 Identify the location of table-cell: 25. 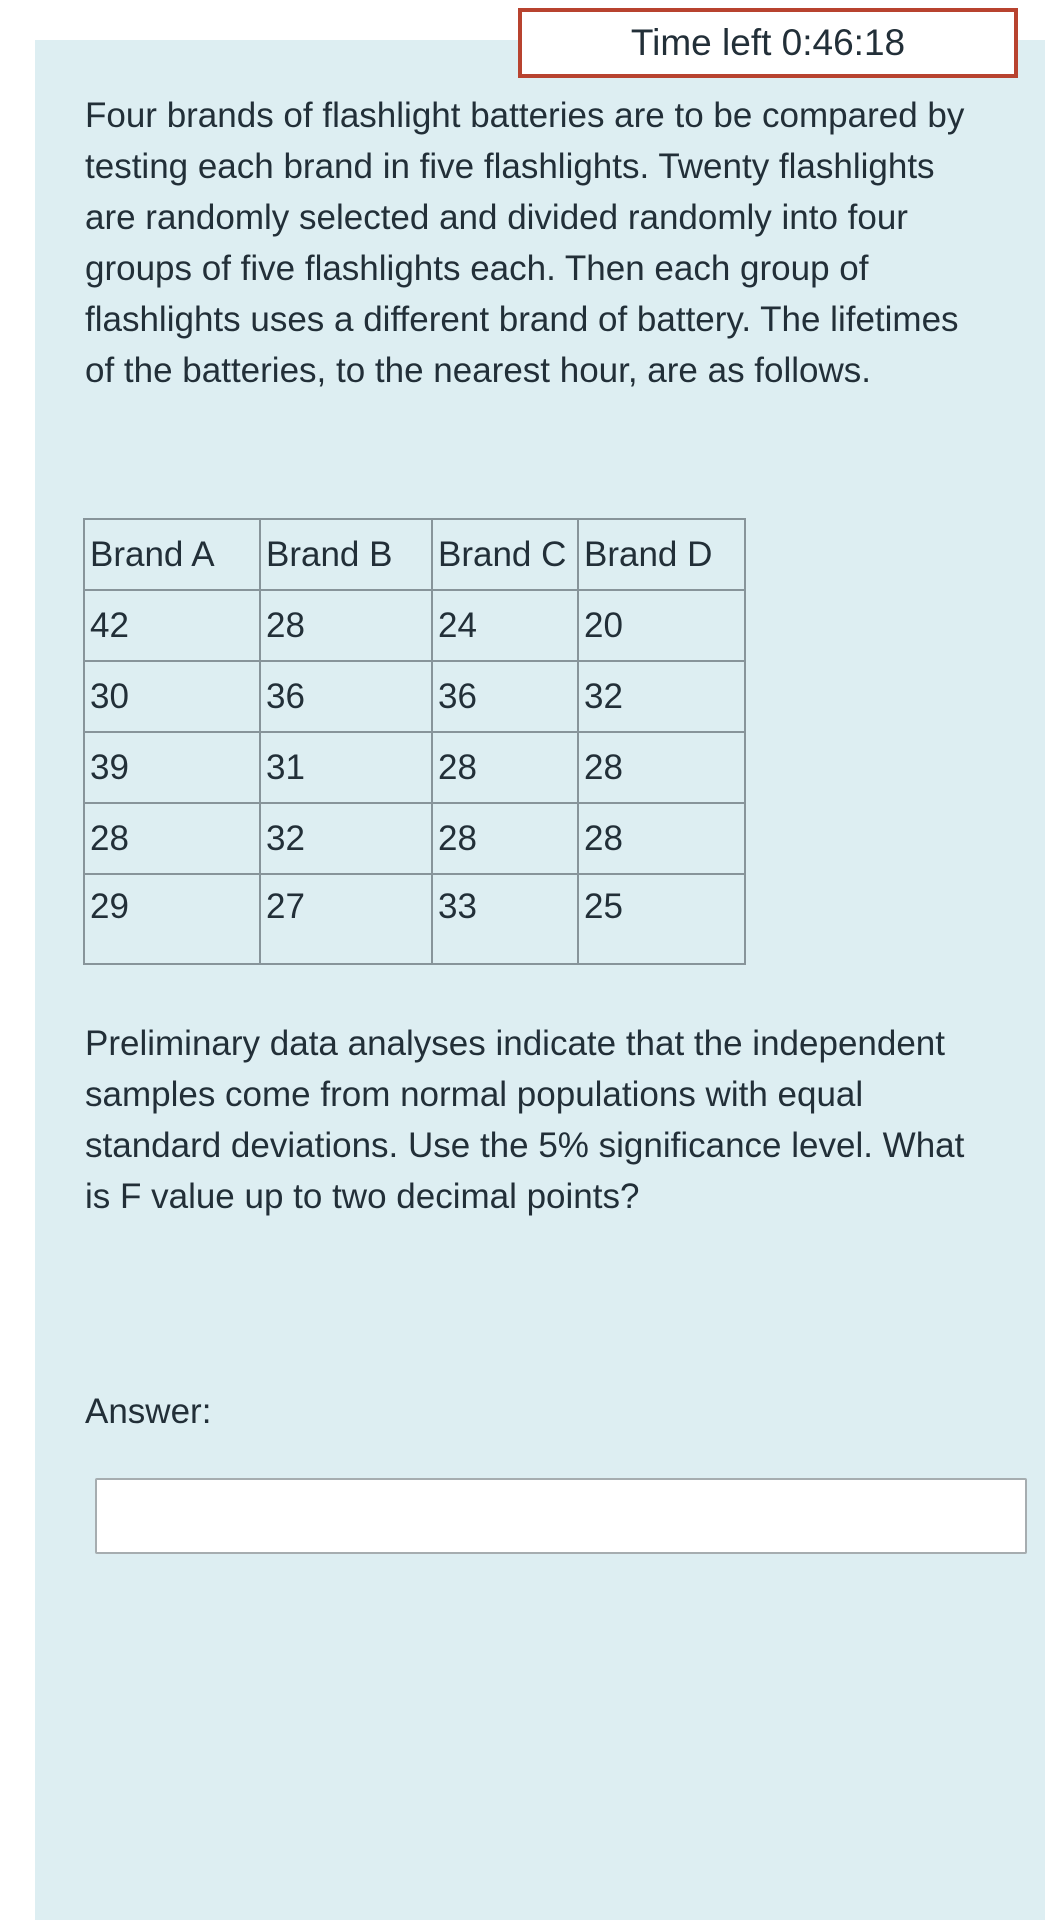
(661, 919).